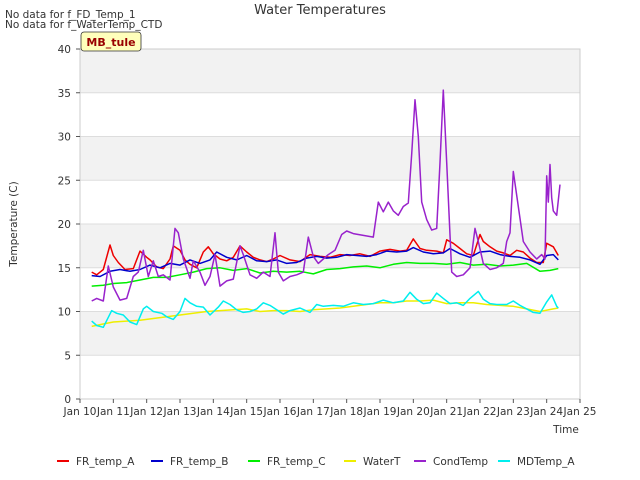  I want to click on site-badge: MB_tule, so click(111, 41).